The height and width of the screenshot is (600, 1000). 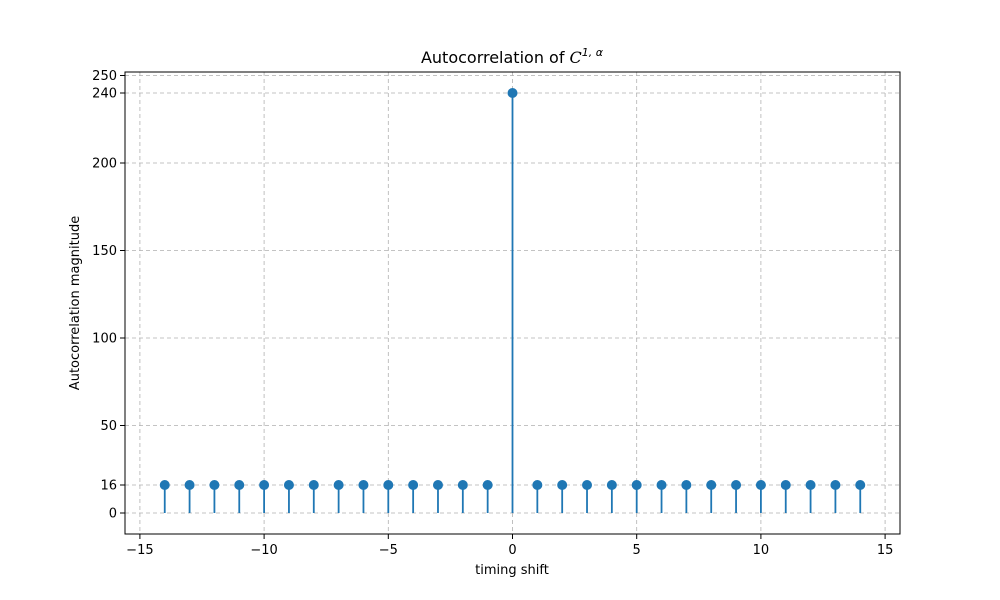 What do you see at coordinates (761, 550) in the screenshot?
I see `x-tick-label: 10` at bounding box center [761, 550].